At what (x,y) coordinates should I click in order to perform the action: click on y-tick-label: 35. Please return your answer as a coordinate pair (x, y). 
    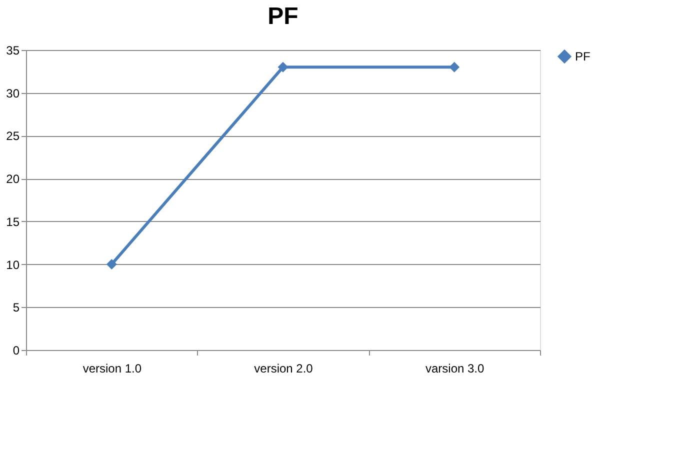
    Looking at the image, I should click on (13, 51).